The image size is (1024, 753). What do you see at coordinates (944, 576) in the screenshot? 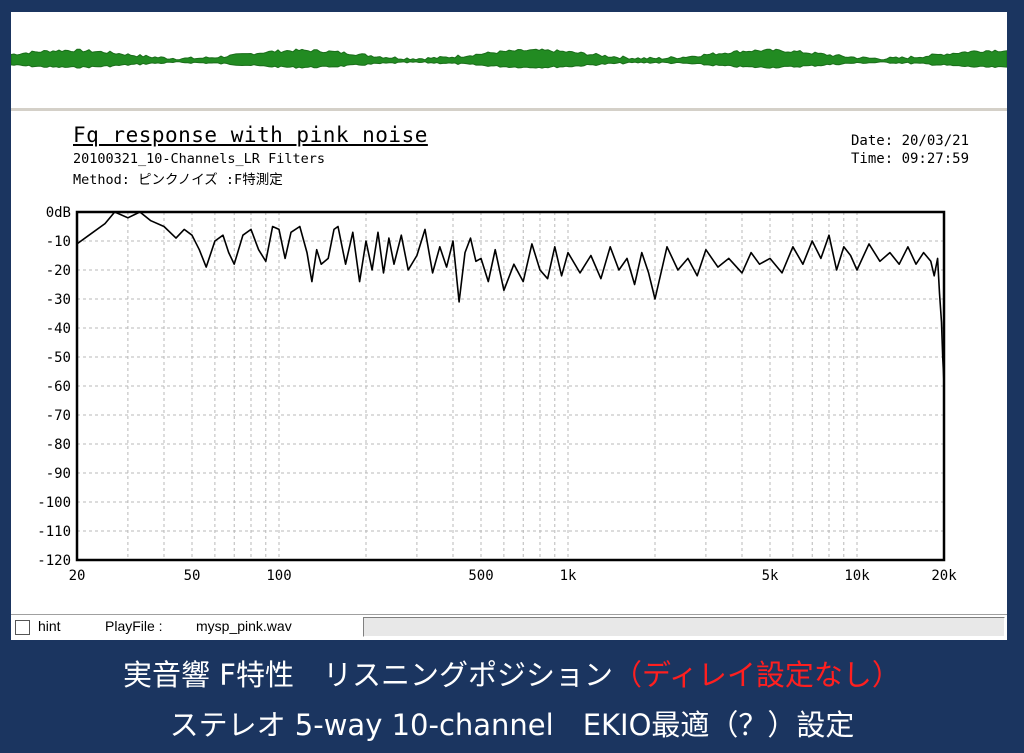
I see `x-tick-label: 20k` at bounding box center [944, 576].